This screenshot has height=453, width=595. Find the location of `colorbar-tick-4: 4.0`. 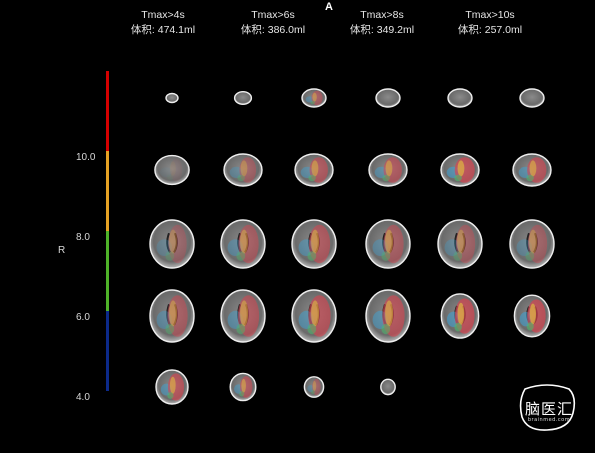

colorbar-tick-4: 4.0 is located at coordinates (83, 397).